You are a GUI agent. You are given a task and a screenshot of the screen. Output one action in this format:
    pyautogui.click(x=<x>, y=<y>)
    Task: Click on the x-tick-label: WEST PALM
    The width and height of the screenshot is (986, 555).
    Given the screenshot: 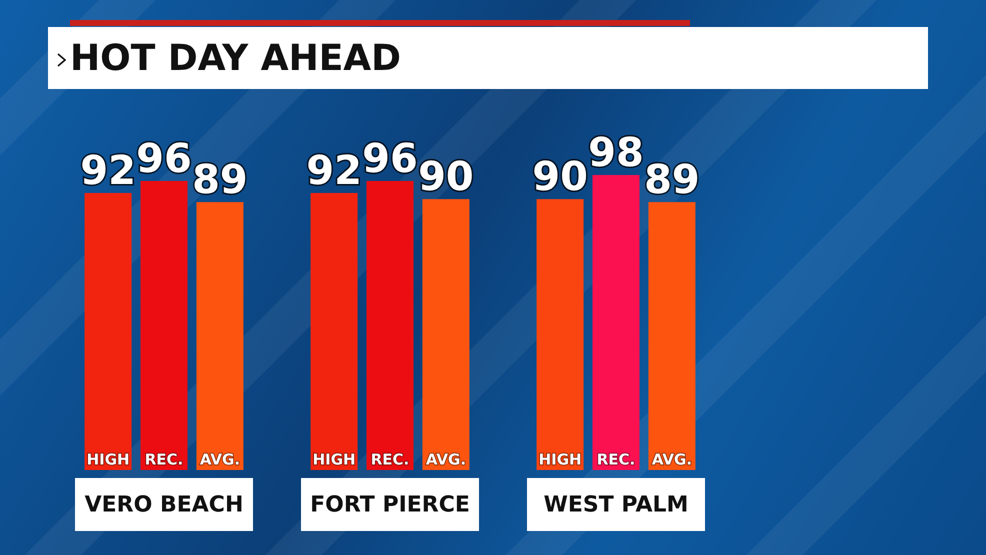 What is the action you would take?
    pyautogui.click(x=616, y=505)
    